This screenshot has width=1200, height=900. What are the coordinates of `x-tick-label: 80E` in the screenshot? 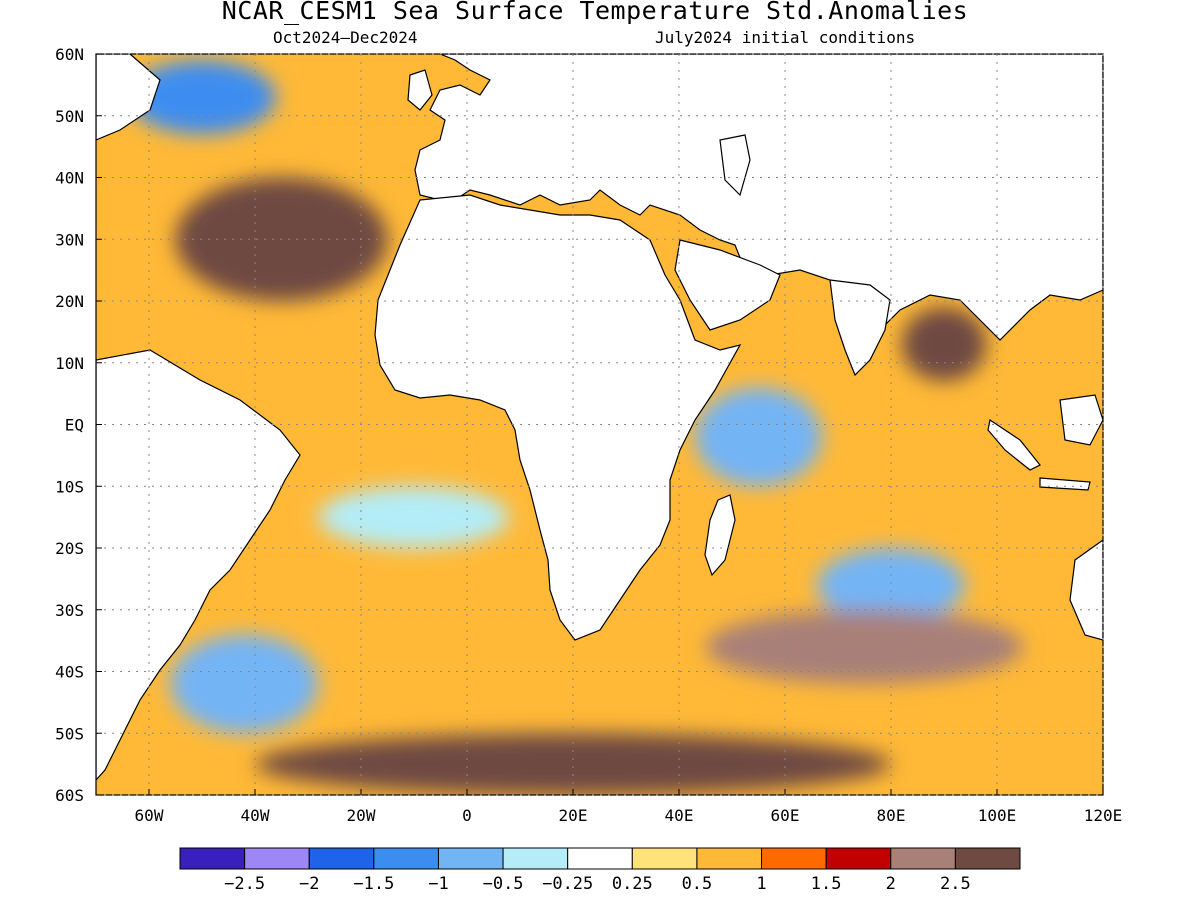 It's located at (891, 815).